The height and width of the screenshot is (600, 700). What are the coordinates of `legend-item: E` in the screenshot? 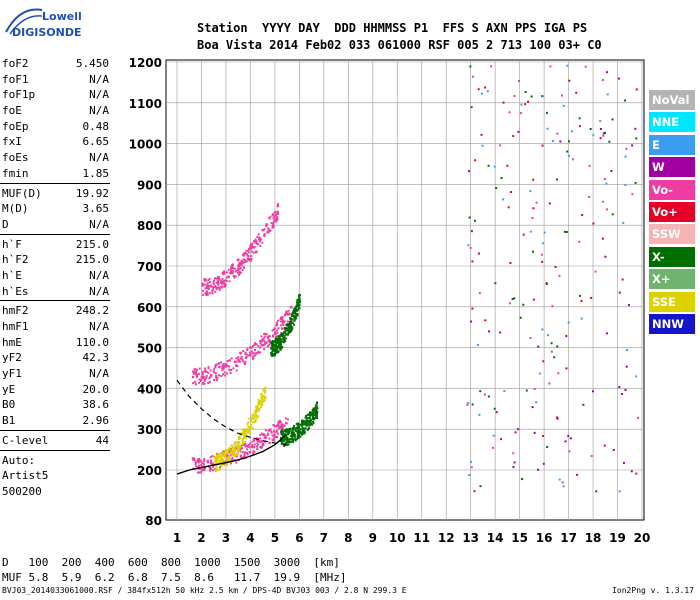 It's located at (672, 144).